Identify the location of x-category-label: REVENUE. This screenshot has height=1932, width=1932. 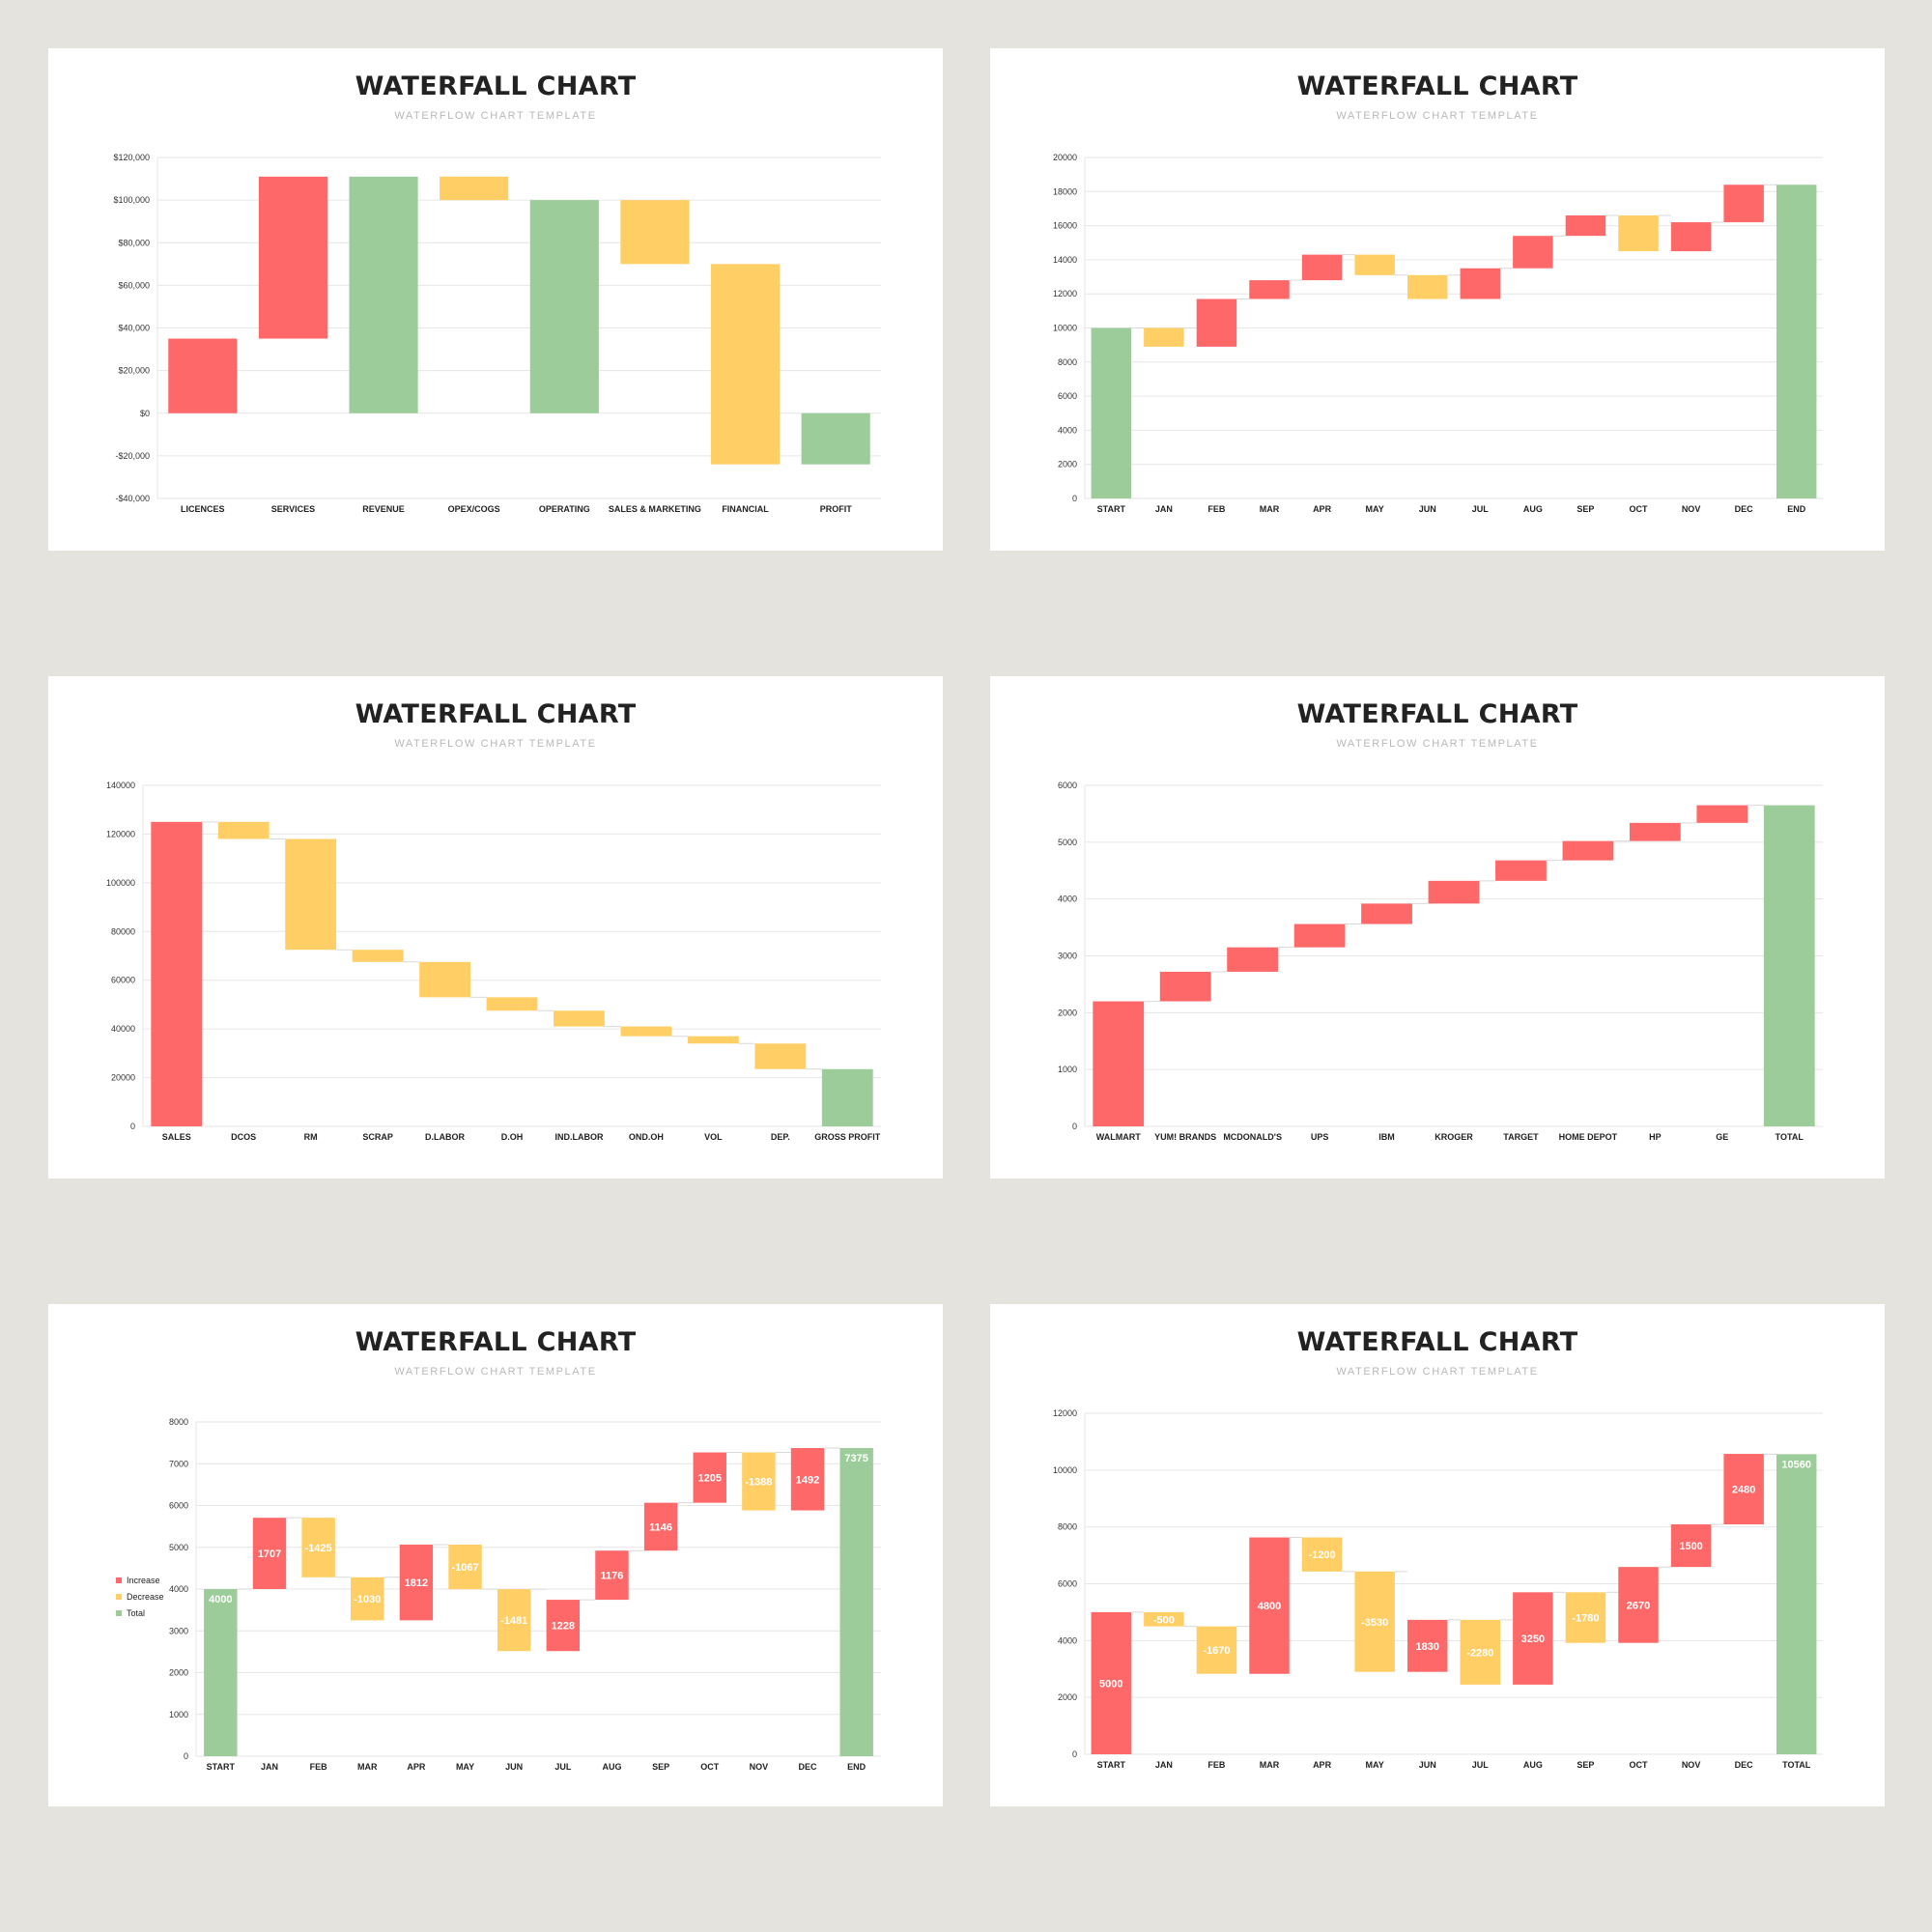
(383, 509).